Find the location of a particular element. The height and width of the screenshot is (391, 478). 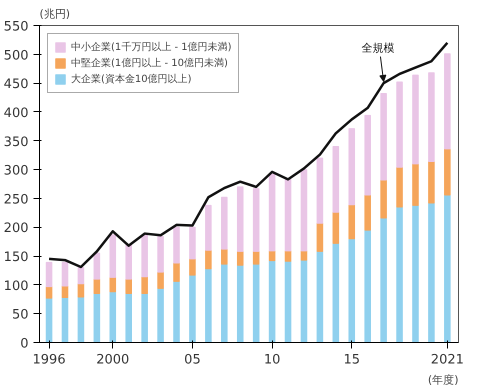

y-tick-label: 250 is located at coordinates (16, 200).